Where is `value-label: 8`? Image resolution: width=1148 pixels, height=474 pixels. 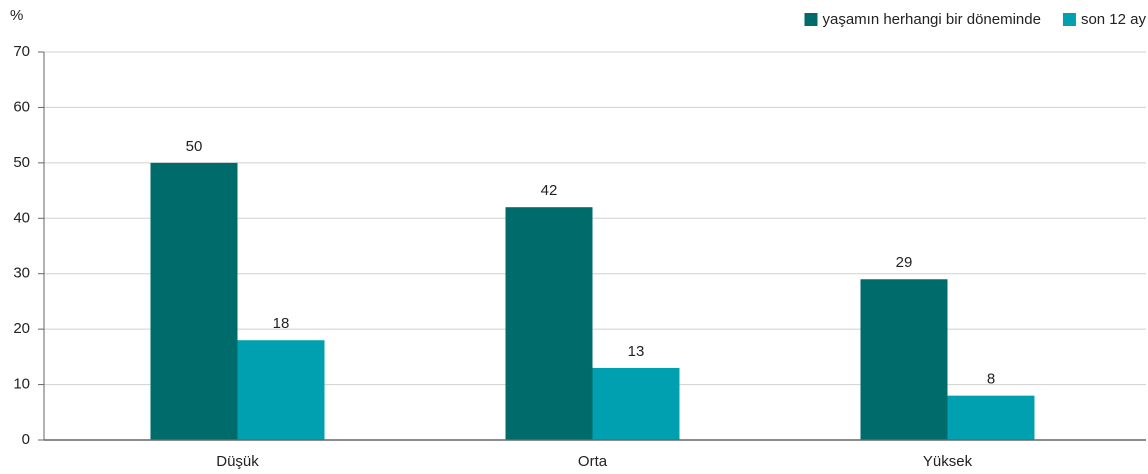 value-label: 8 is located at coordinates (991, 379).